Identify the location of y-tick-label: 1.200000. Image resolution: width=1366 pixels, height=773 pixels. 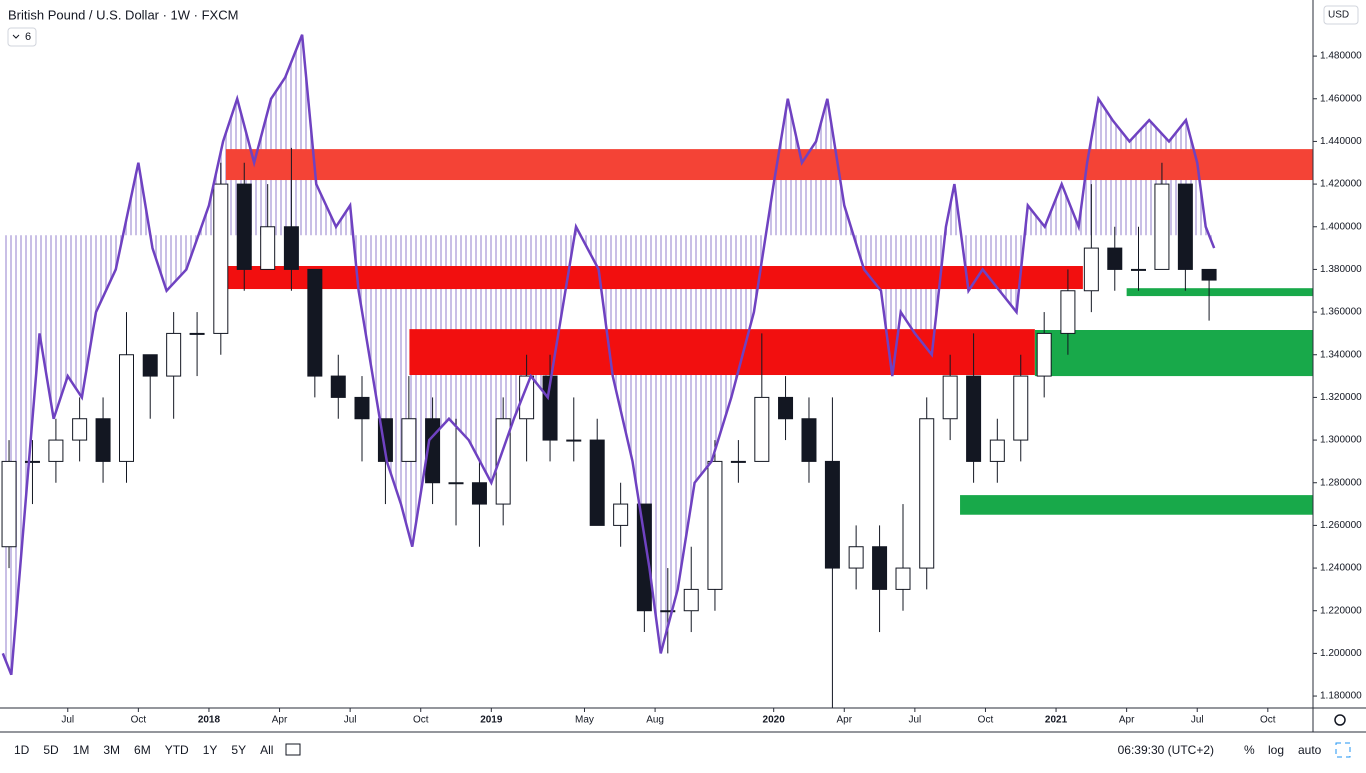
(1341, 653).